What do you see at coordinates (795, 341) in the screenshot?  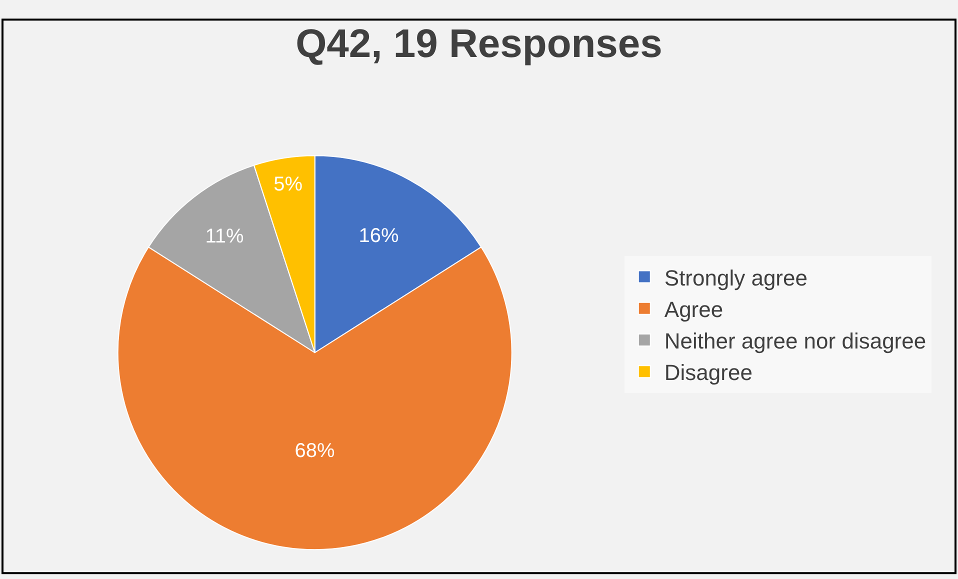 I see `legend-label: Neither agree nor disagree` at bounding box center [795, 341].